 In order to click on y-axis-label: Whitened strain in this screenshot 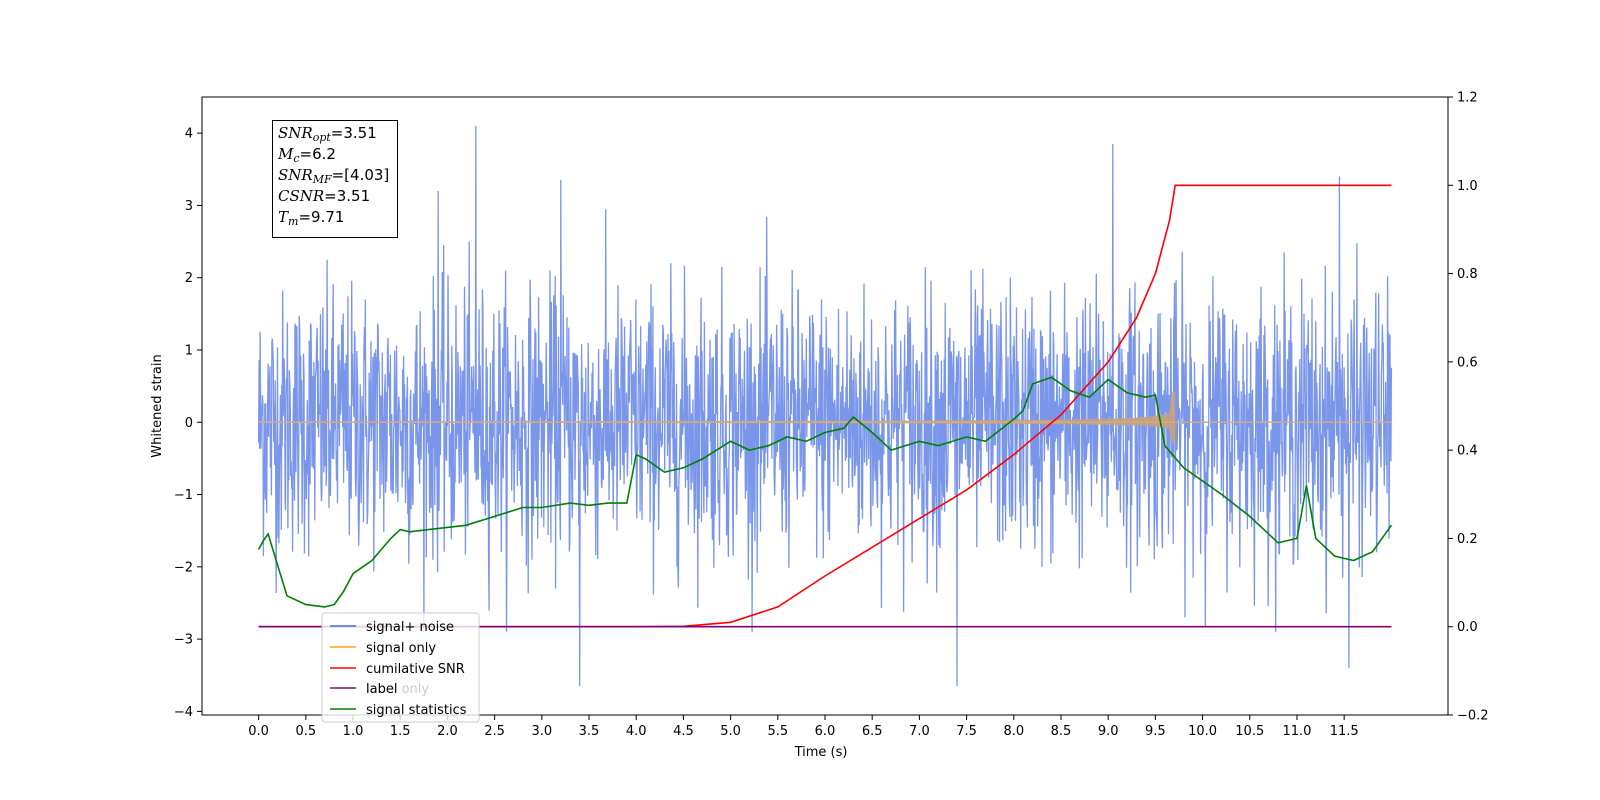, I will do `click(157, 405)`.